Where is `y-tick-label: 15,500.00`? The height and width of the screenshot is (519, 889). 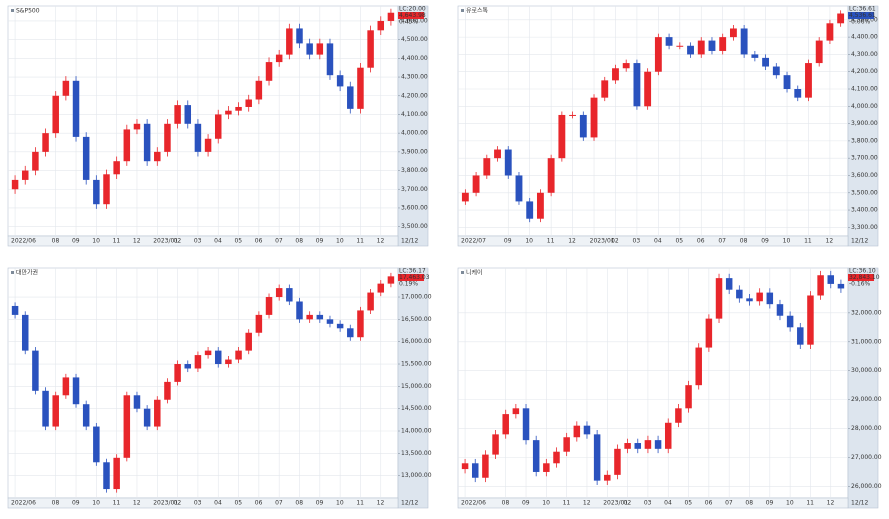 y-tick-label: 15,500.00 is located at coordinates (416, 364).